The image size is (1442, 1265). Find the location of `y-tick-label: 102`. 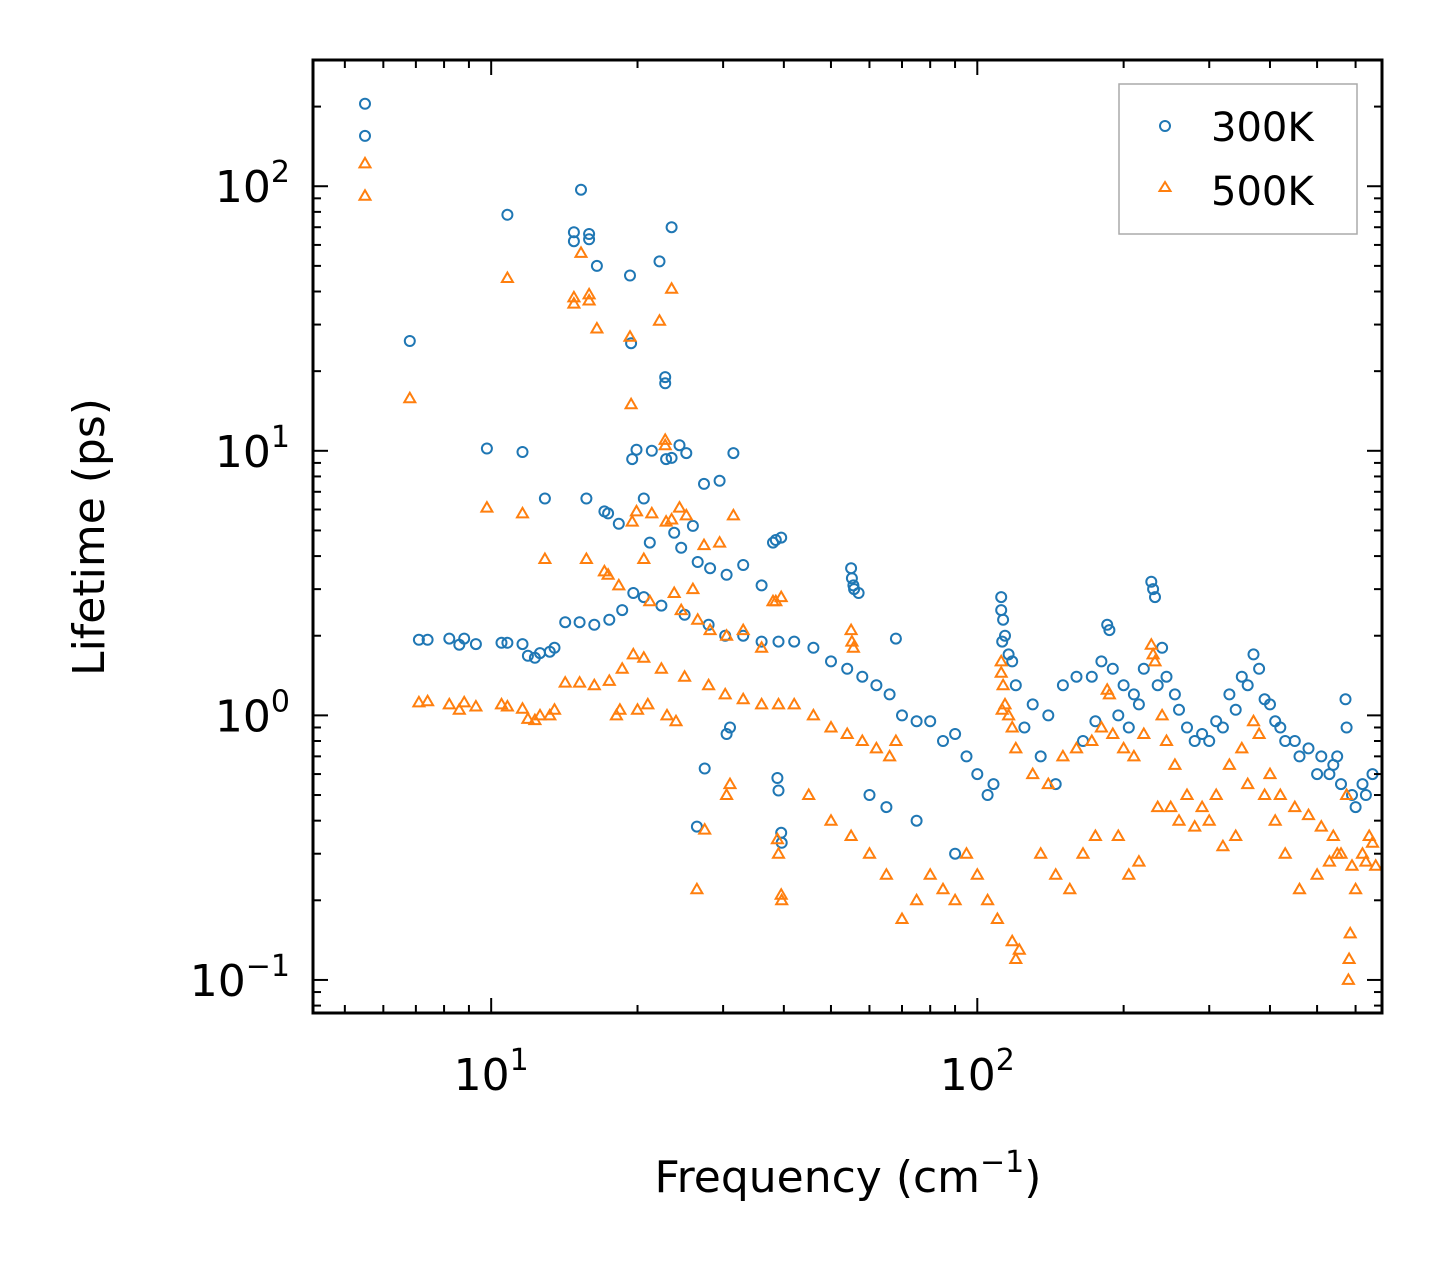

y-tick-label: 102 is located at coordinates (252, 184).